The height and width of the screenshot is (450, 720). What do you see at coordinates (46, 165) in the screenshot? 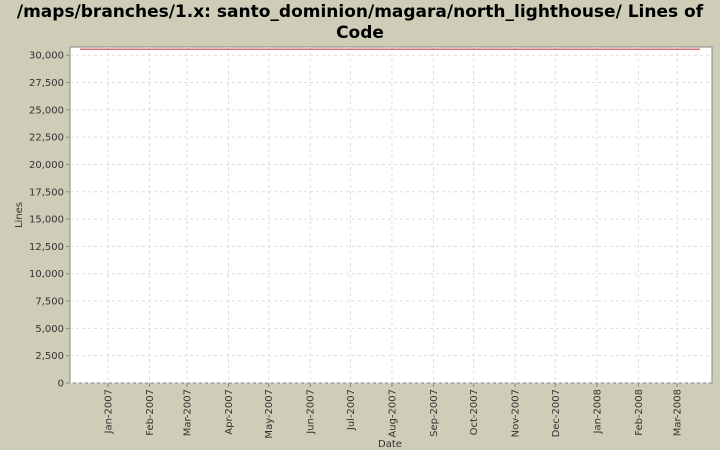
I see `y-tick-label: 20,000` at bounding box center [46, 165].